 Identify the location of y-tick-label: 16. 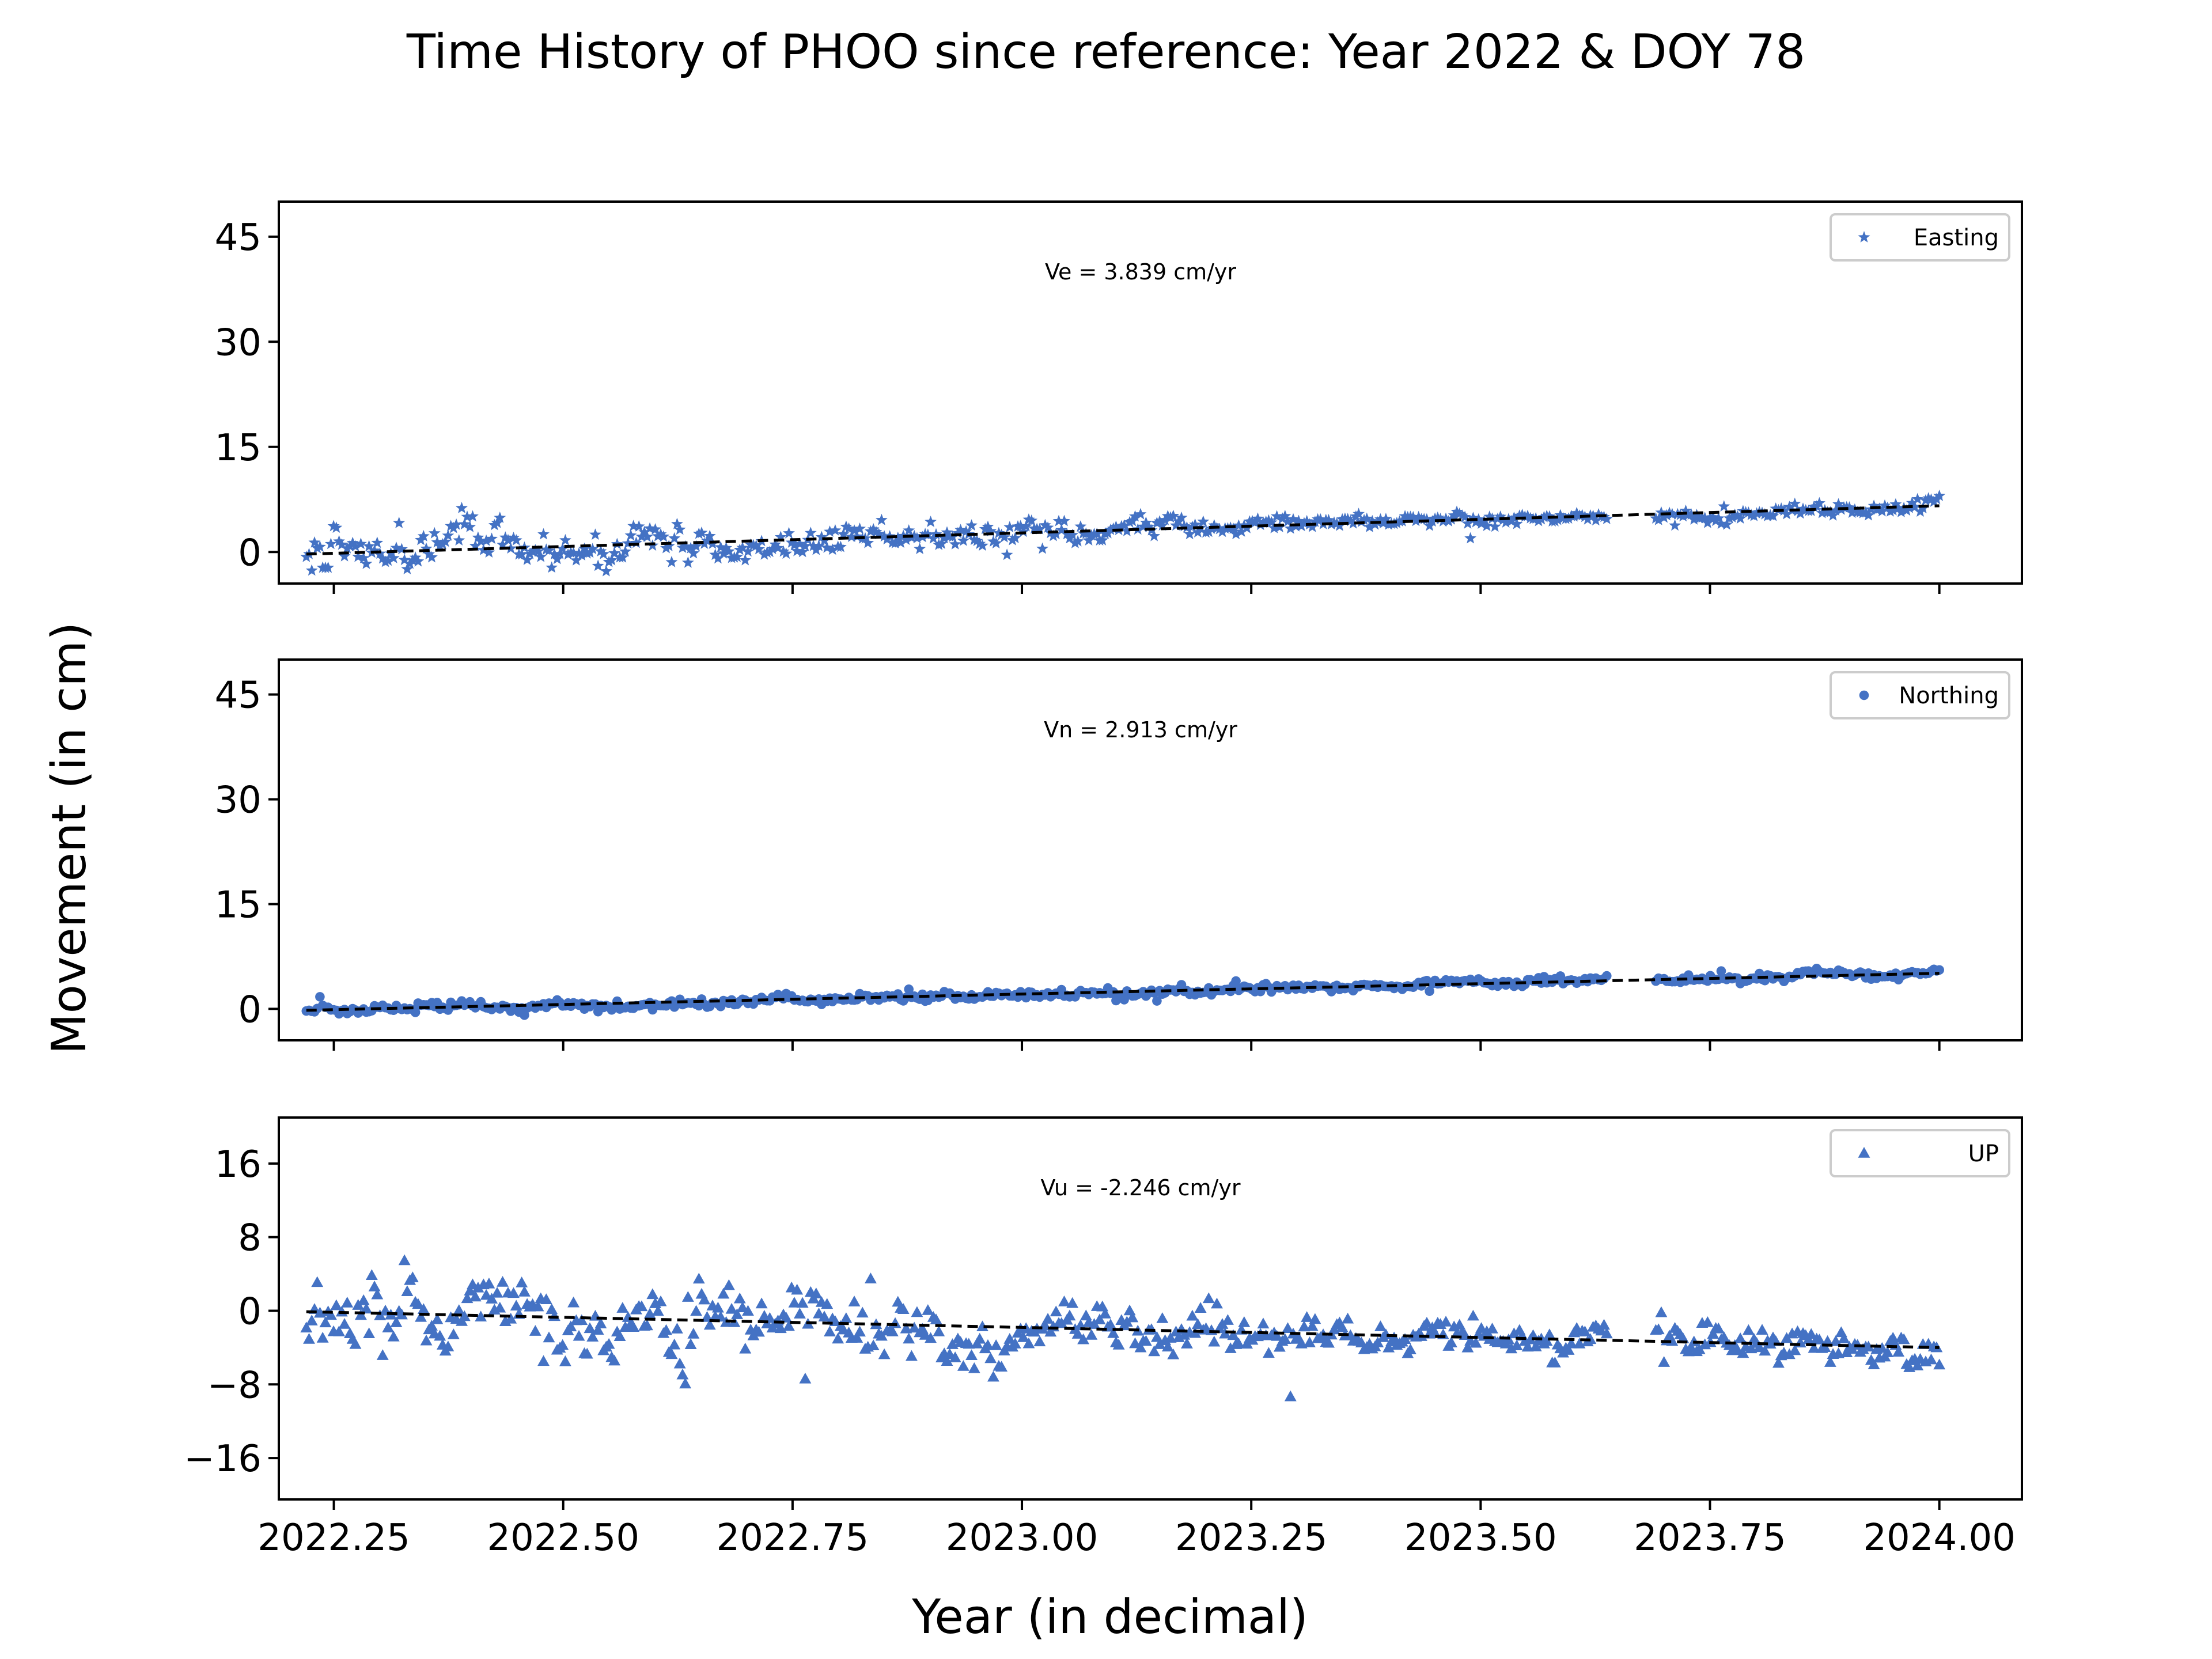
(238, 1164).